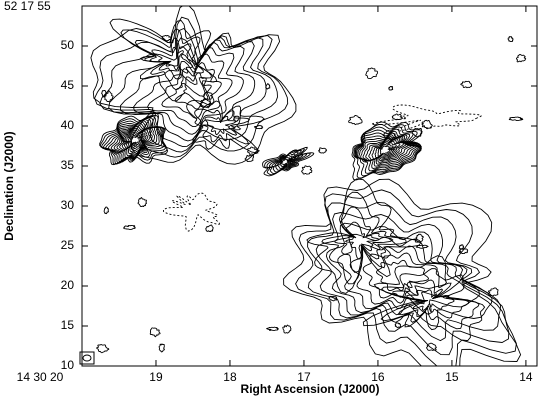 This screenshot has width=540, height=400. Describe the element at coordinates (310, 389) in the screenshot. I see `x-axis-label: Right Ascension (J2000)` at that location.